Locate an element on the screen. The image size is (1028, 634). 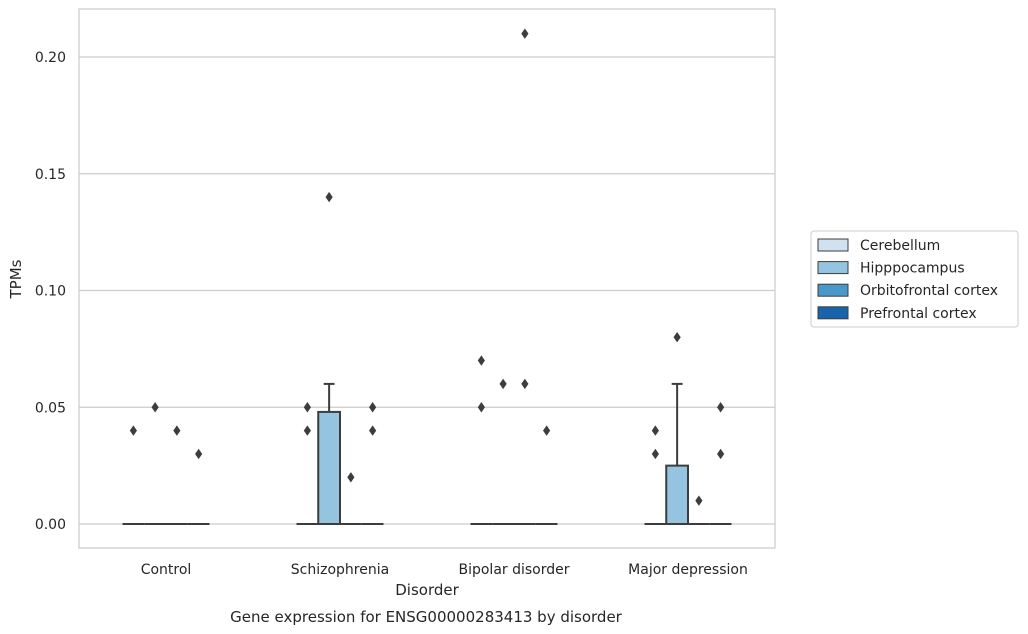
y-tick-label: 0.20 is located at coordinates (50, 58).